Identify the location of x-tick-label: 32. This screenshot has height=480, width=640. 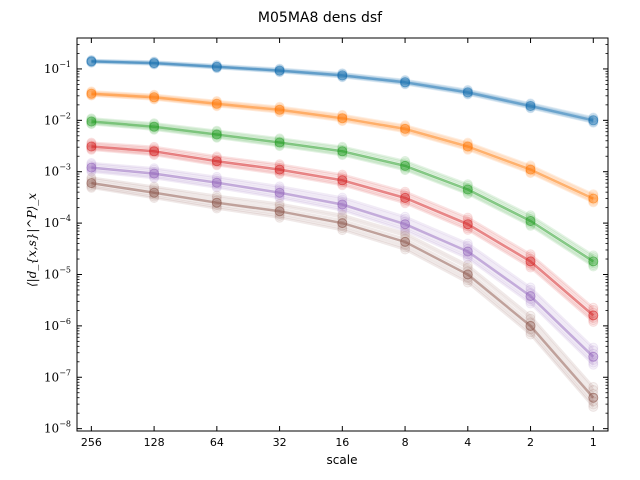
(280, 442).